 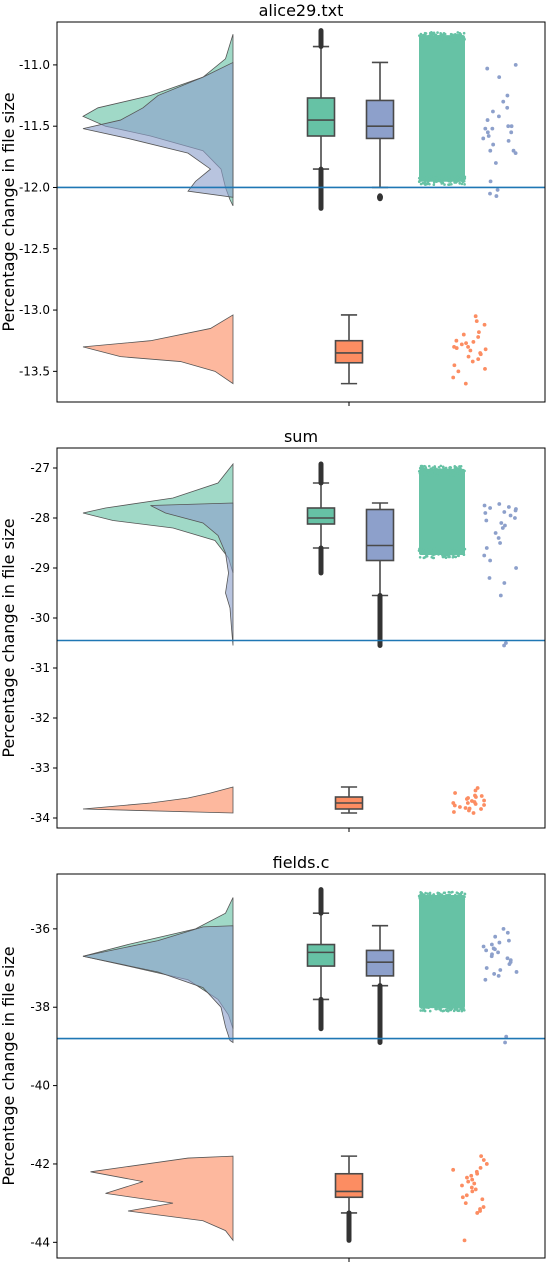 I want to click on density-cloud, so click(x=192, y=574).